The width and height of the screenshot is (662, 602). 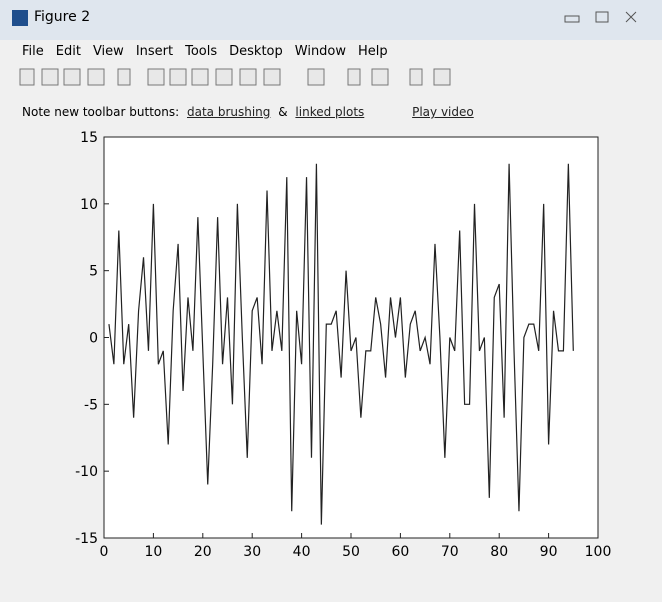 What do you see at coordinates (93, 272) in the screenshot?
I see `y-tick-label: 5` at bounding box center [93, 272].